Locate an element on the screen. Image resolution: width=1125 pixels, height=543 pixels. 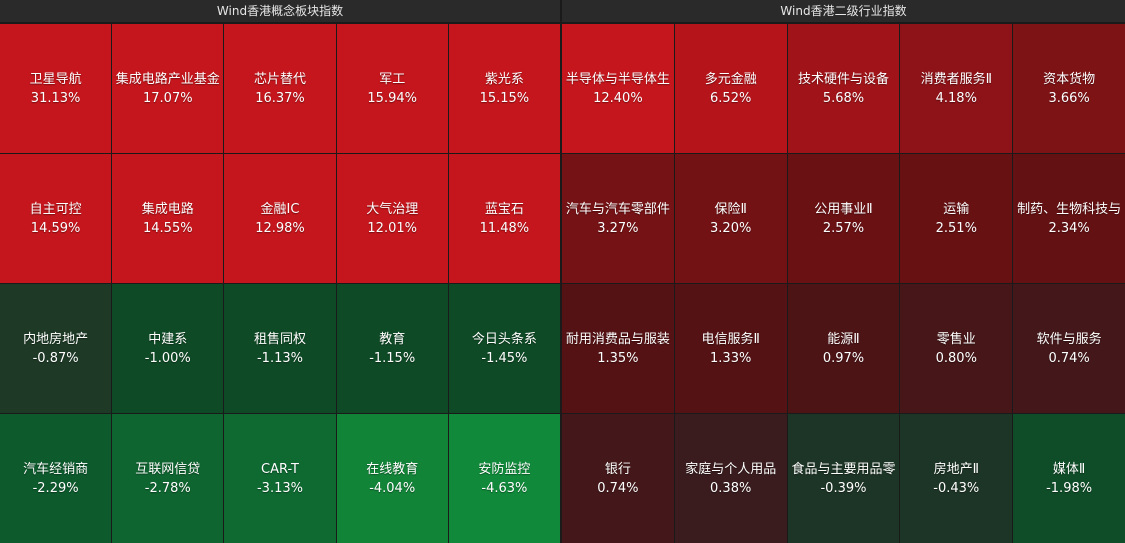
heatmap-tile: 中建系 -1.00% is located at coordinates (168, 348).